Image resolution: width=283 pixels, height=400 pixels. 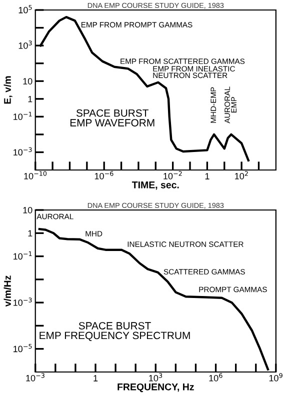 What do you see at coordinates (215, 377) in the screenshot?
I see `x-tick-label: 10$^{6}$` at bounding box center [215, 377].